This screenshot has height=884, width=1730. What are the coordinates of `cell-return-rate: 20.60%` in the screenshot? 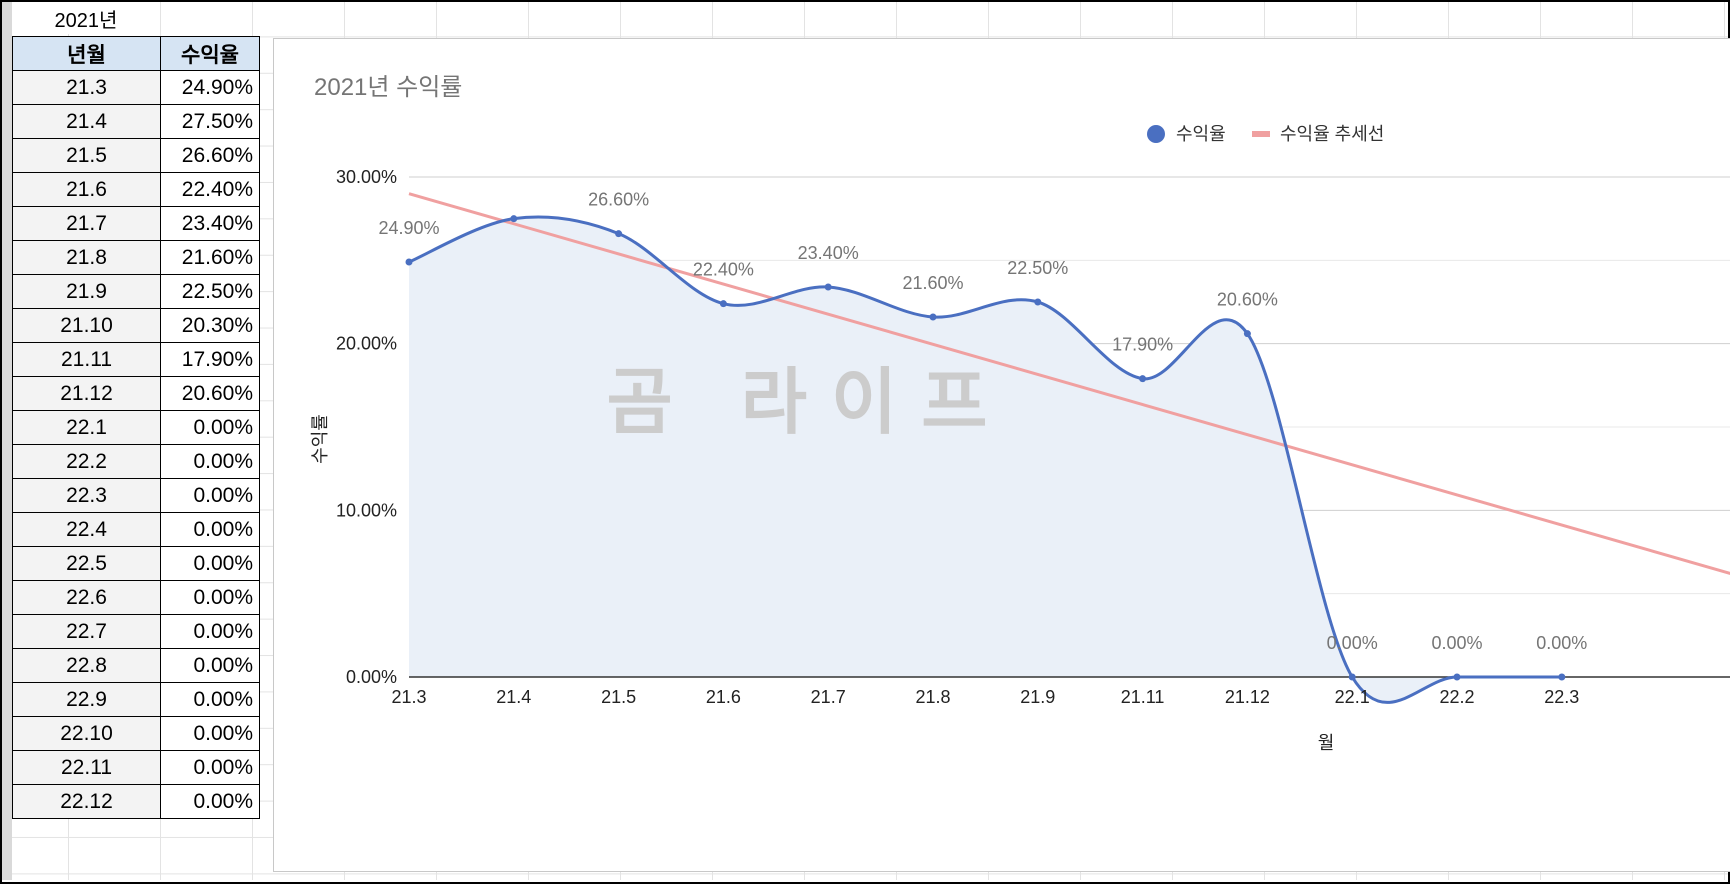 It's located at (210, 393).